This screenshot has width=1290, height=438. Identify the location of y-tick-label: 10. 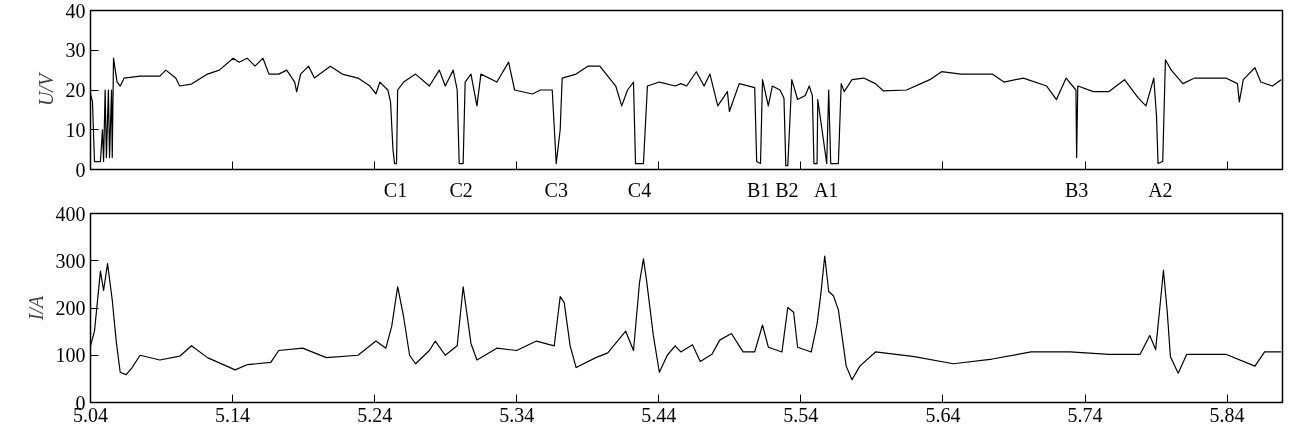
(75, 129).